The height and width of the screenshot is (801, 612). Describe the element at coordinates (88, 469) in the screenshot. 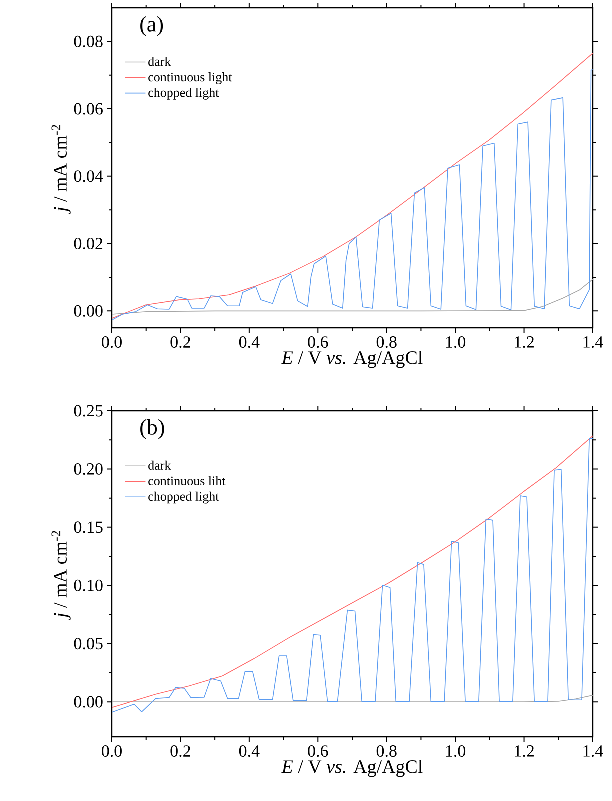

I see `y-tick-label: 0.20` at that location.